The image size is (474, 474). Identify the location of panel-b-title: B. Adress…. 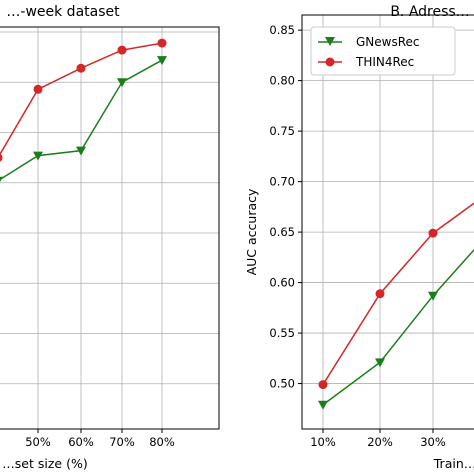
(429, 12).